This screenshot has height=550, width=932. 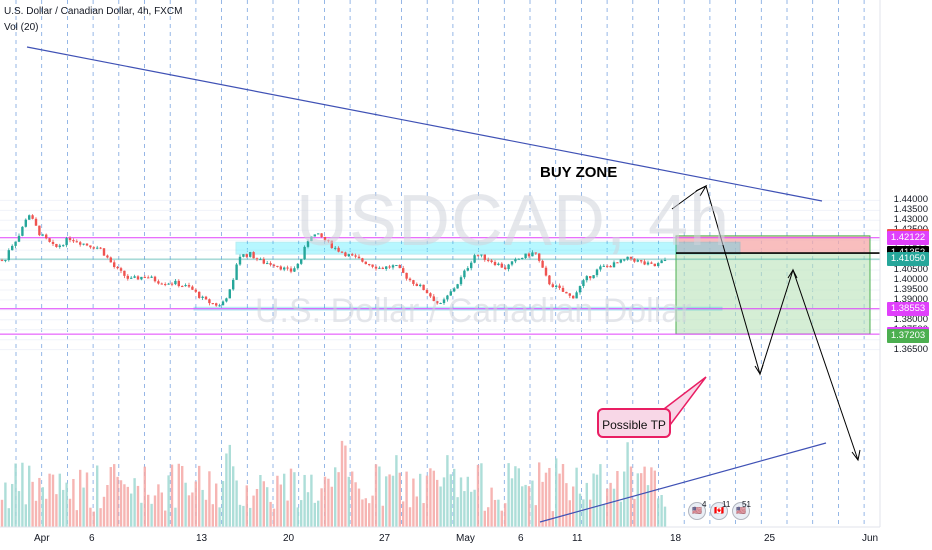 I want to click on price-tick-label: 1.44000, so click(x=910, y=200).